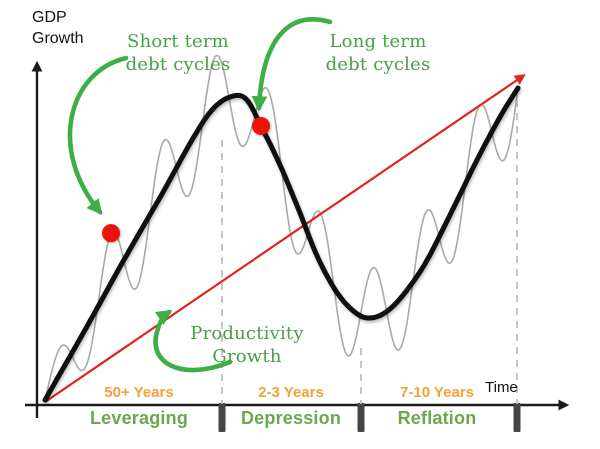 This screenshot has height=449, width=600. Describe the element at coordinates (437, 418) in the screenshot. I see `phase-label-reflation: Reflation` at that location.